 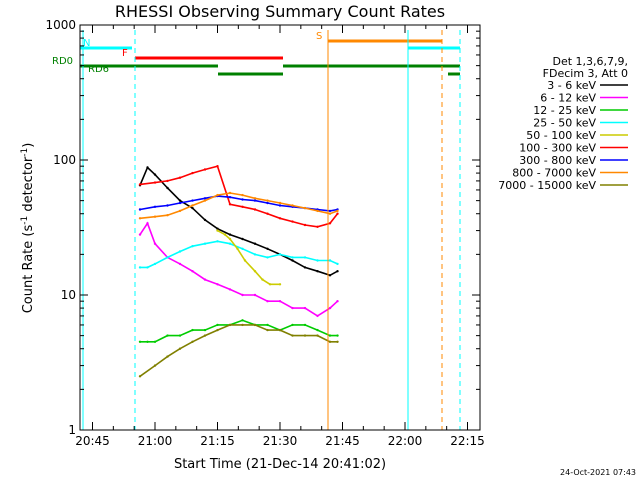 I want to click on legend-entry-label: 300 - 800 keV, so click(x=557, y=160).